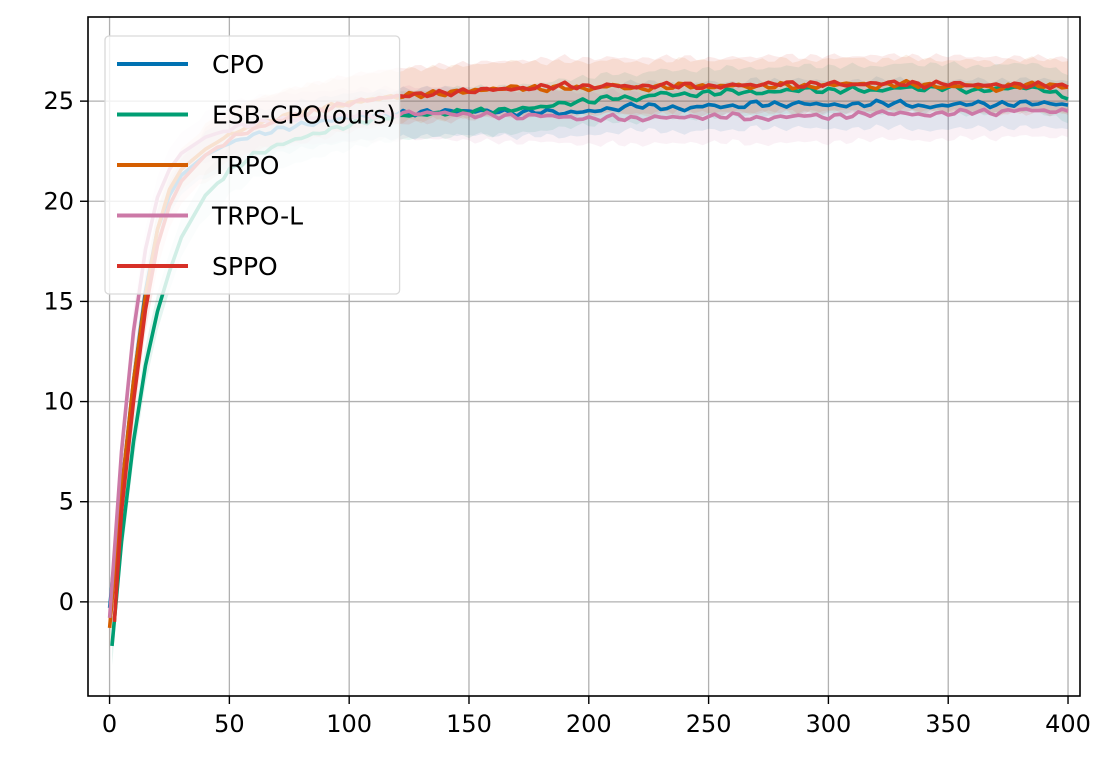 Image resolution: width=1099 pixels, height=775 pixels. I want to click on x-tick-label: 300, so click(828, 724).